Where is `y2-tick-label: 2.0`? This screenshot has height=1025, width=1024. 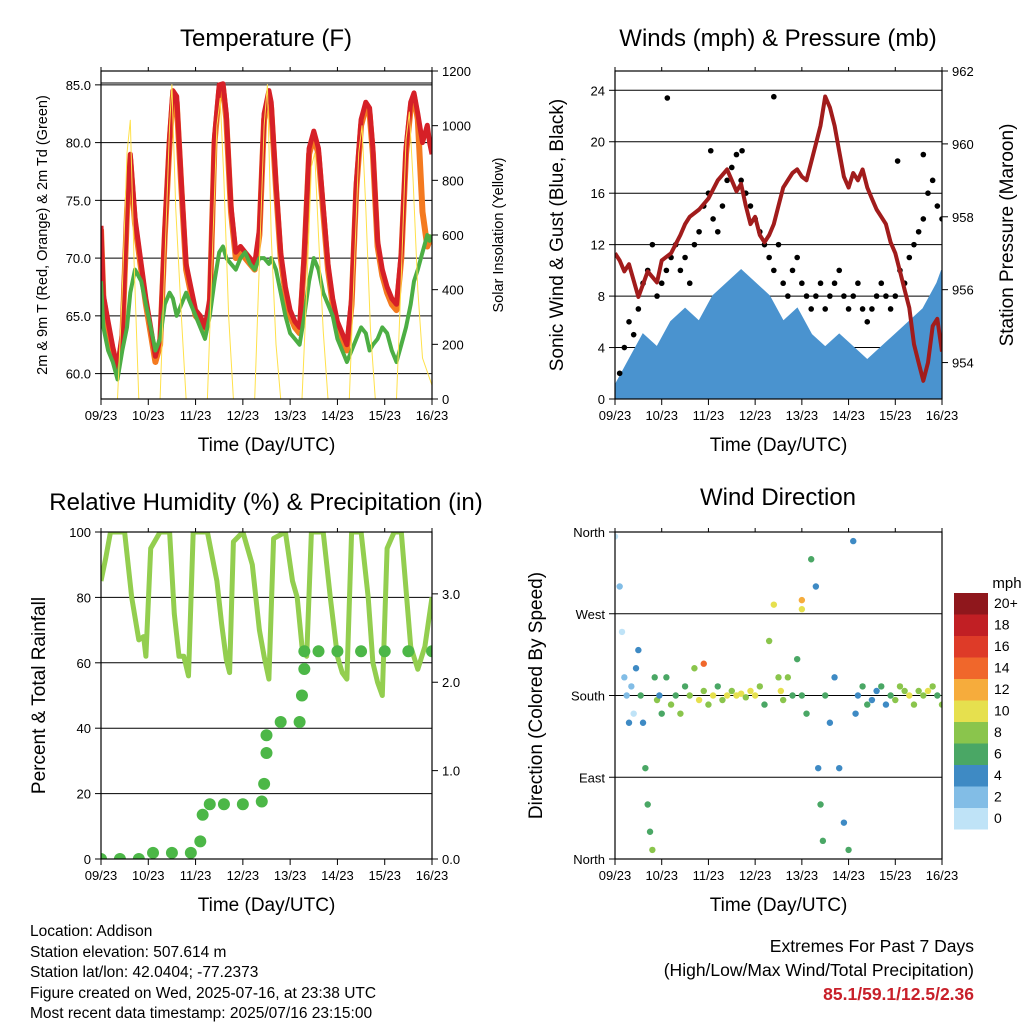 y2-tick-label: 2.0 is located at coordinates (451, 682).